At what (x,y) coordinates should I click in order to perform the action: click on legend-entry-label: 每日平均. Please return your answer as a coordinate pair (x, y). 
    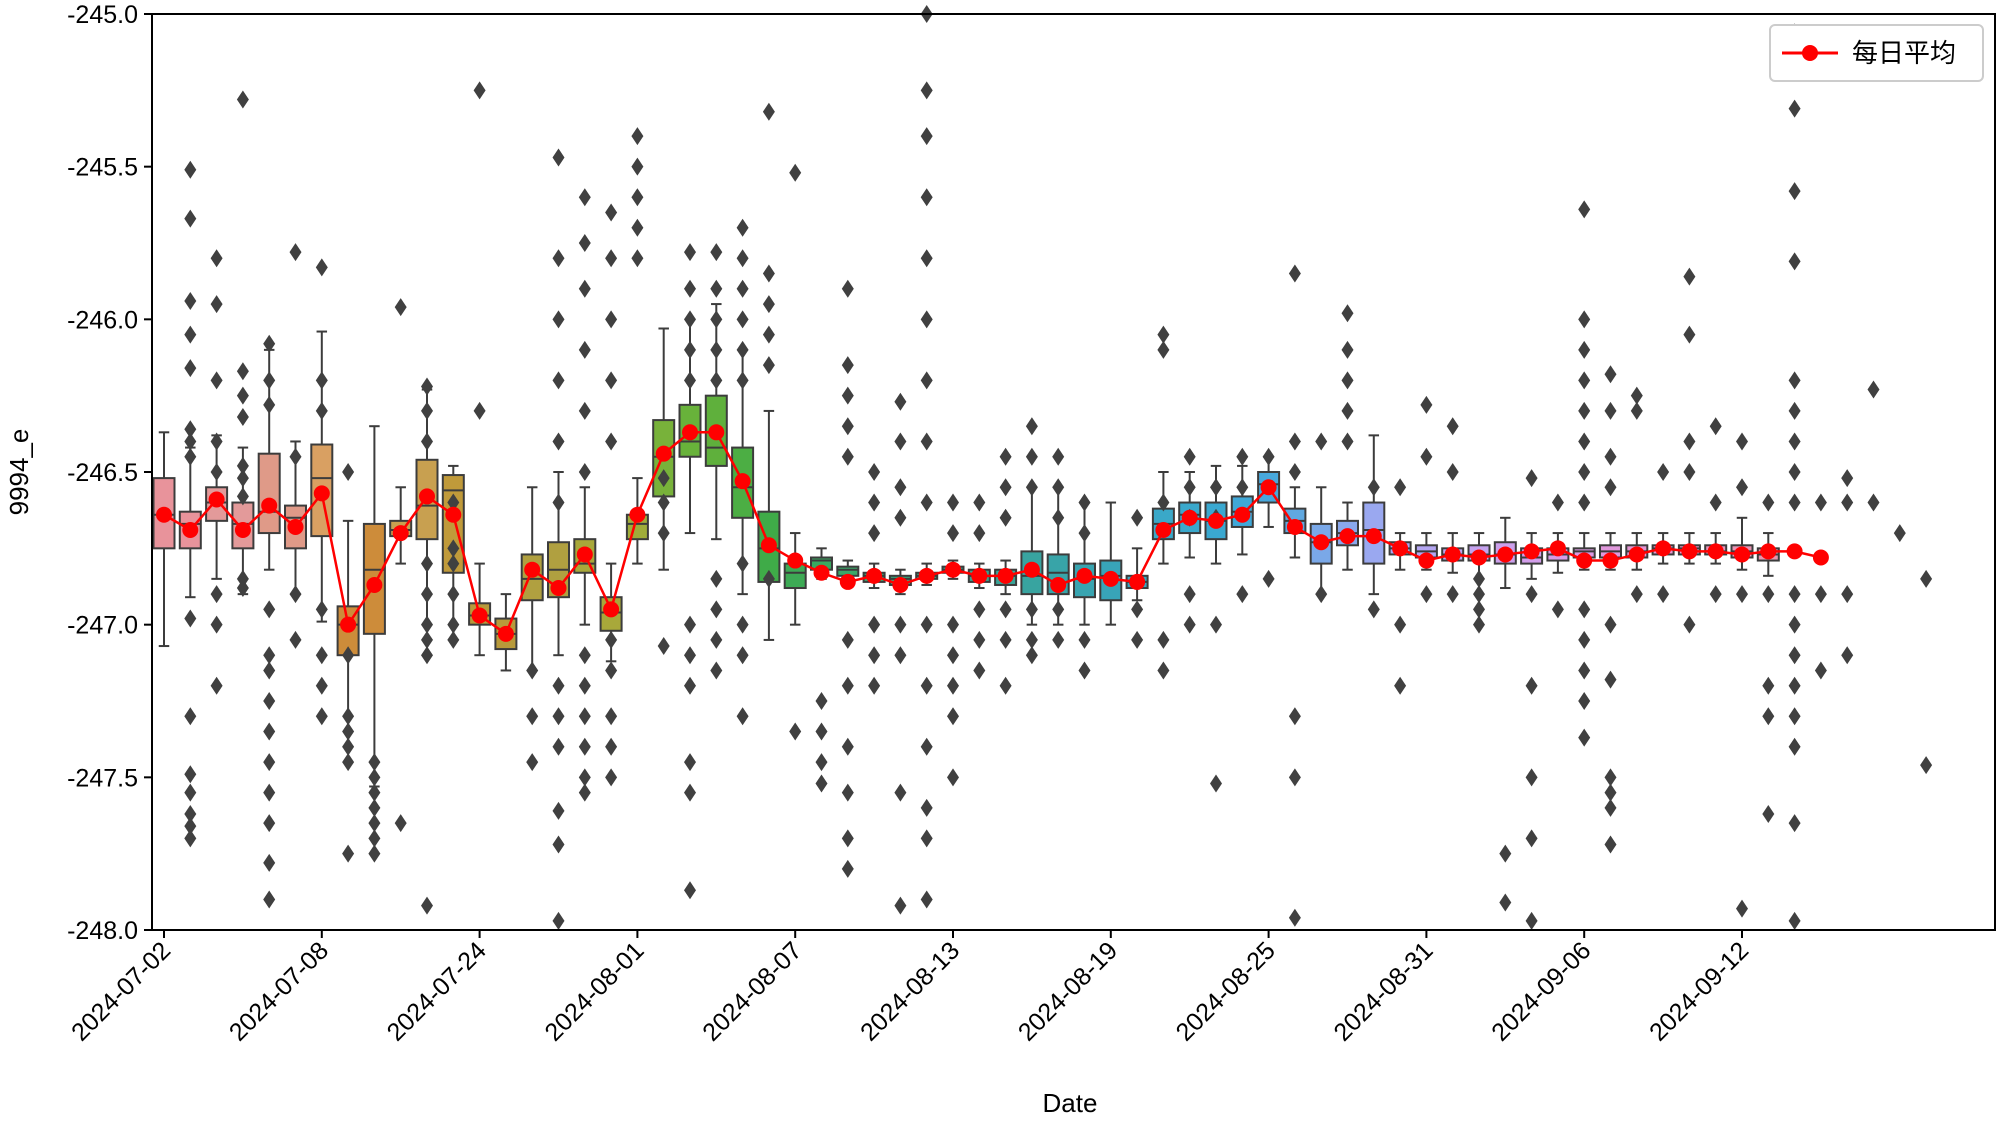
    Looking at the image, I should click on (1904, 54).